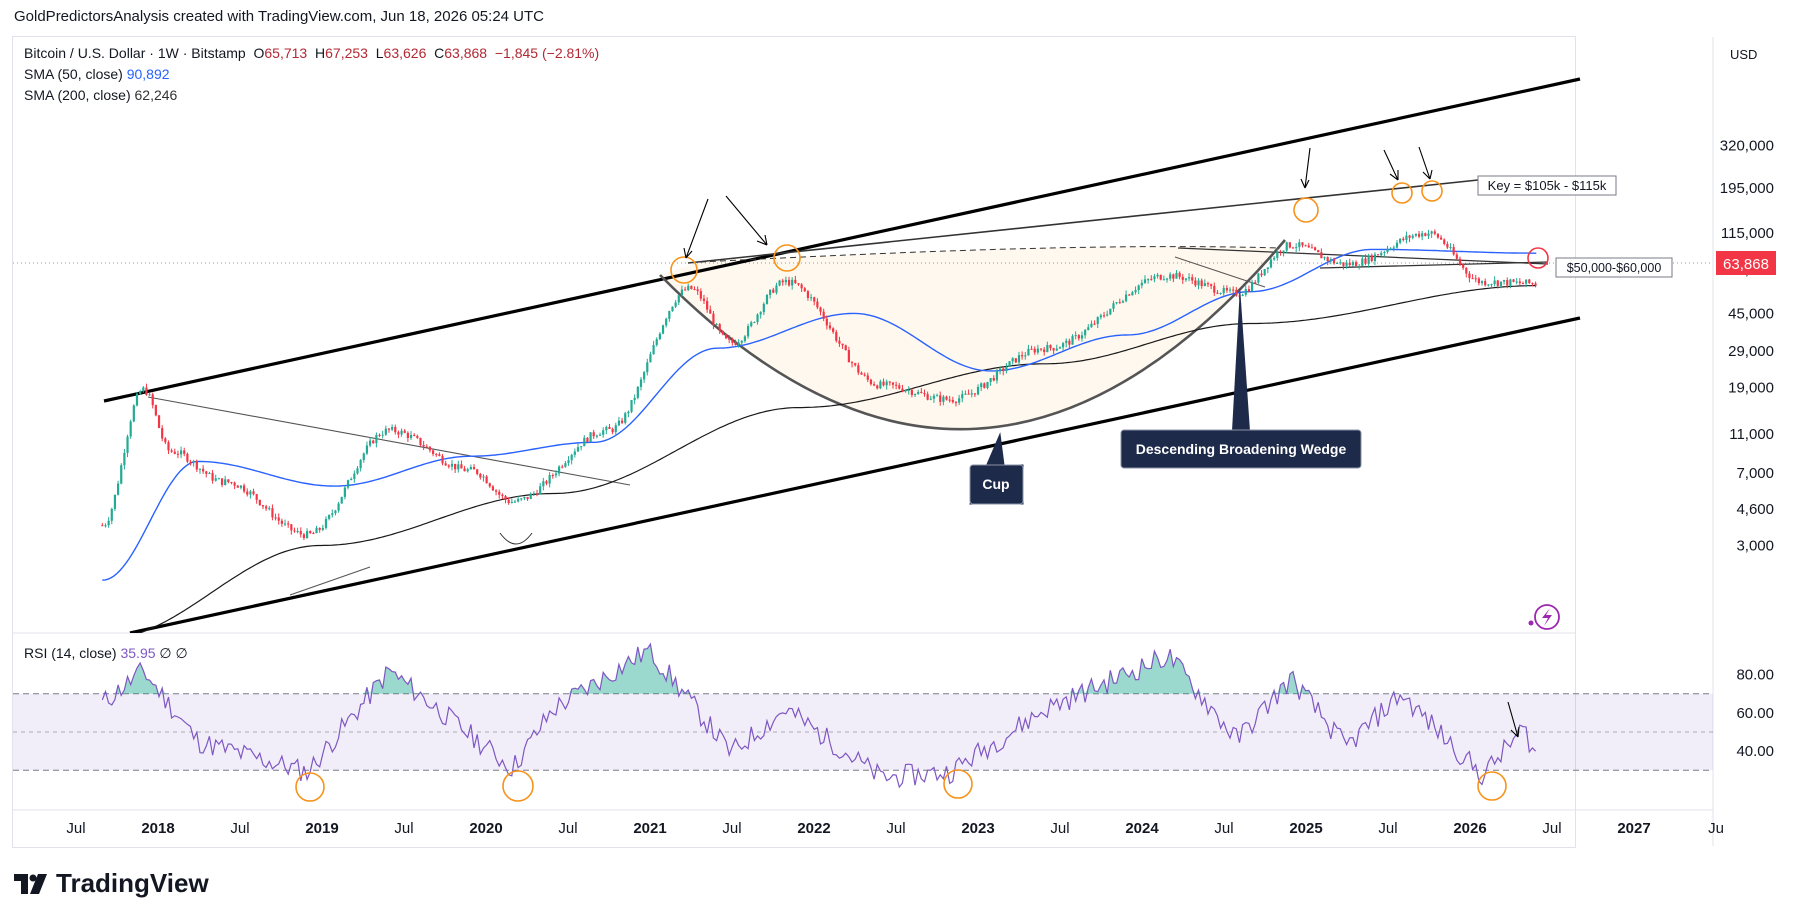  What do you see at coordinates (996, 468) in the screenshot?
I see `cup-callout: Cup` at bounding box center [996, 468].